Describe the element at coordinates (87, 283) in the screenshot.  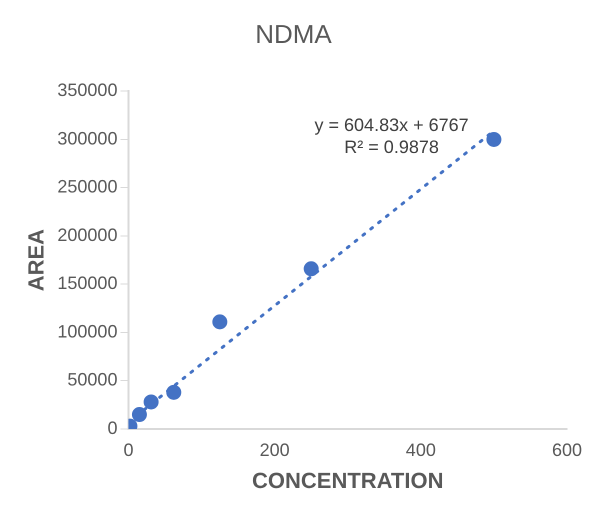
I see `y-tick-label: 150000` at that location.